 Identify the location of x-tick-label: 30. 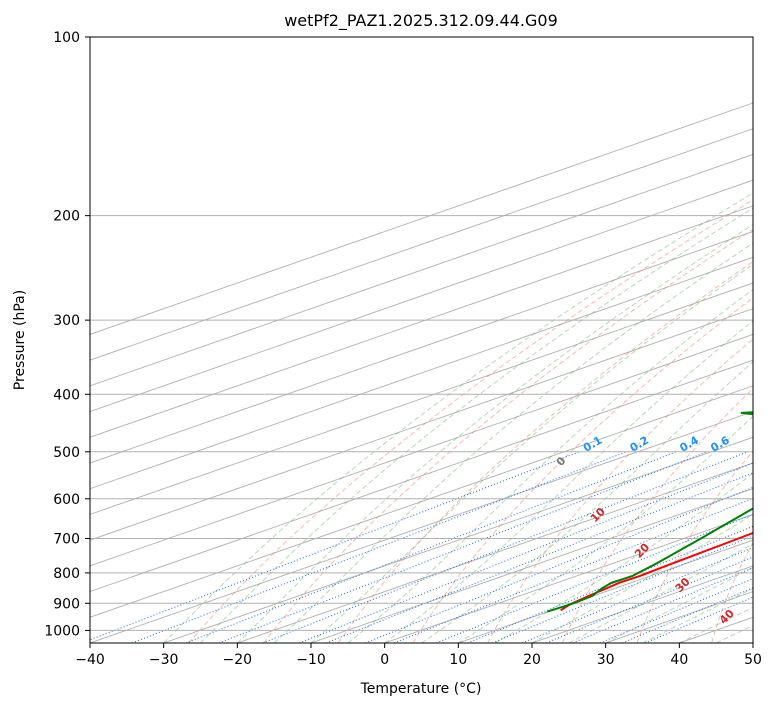
(606, 660).